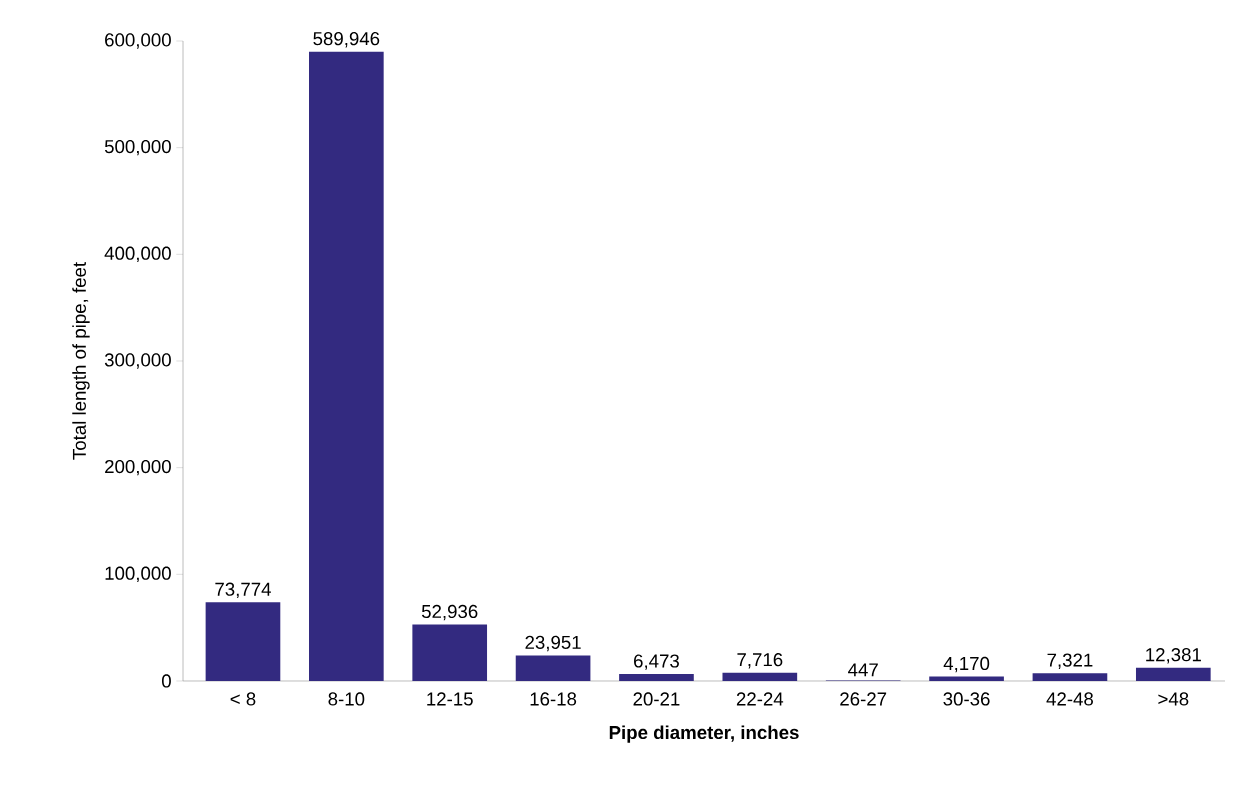  What do you see at coordinates (863, 699) in the screenshot?
I see `x-tick-label: 26-27` at bounding box center [863, 699].